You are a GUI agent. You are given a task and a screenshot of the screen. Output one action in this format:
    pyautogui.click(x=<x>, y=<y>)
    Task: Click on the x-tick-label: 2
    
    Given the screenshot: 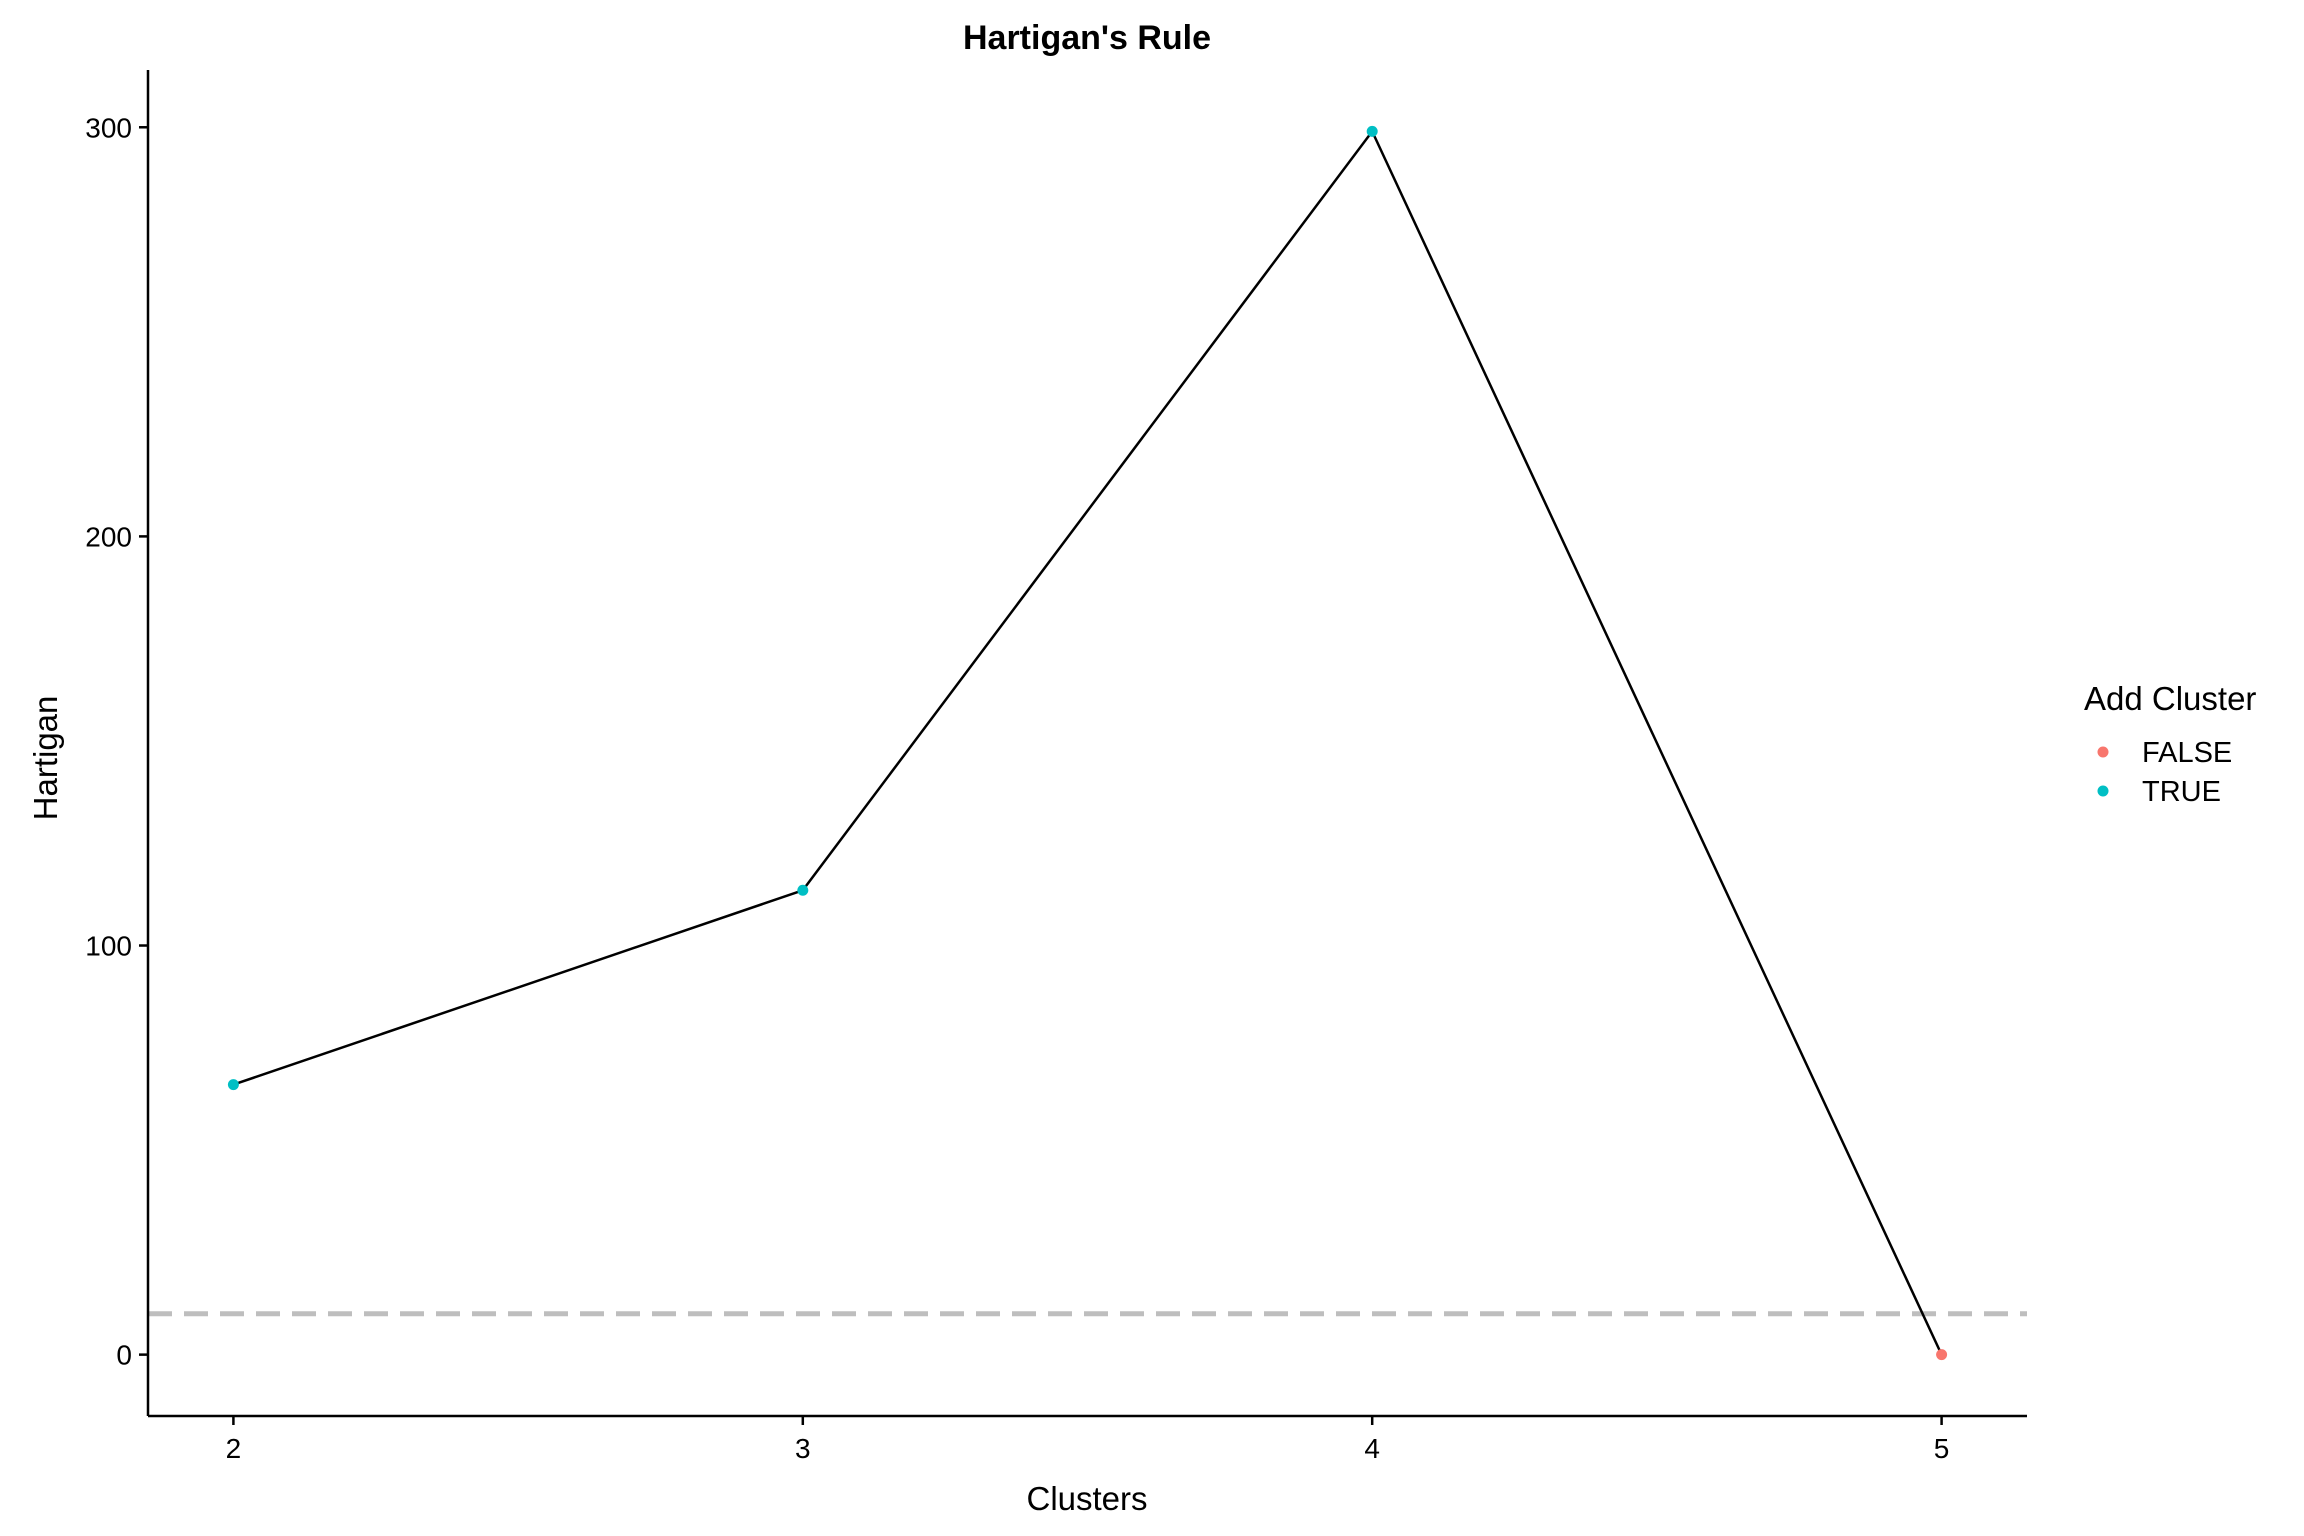 What is the action you would take?
    pyautogui.click(x=234, y=1448)
    